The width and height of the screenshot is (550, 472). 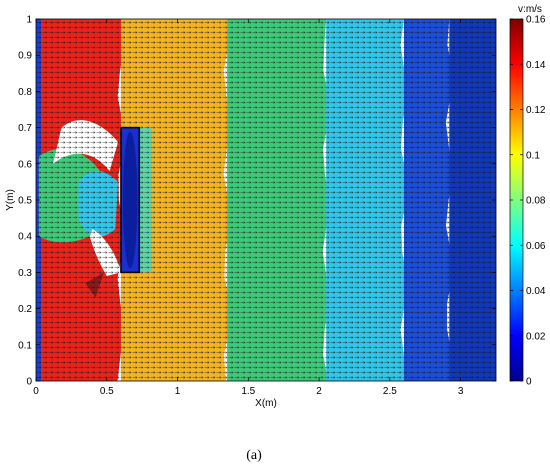 What do you see at coordinates (248, 391) in the screenshot?
I see `x-tick-label: 1.5` at bounding box center [248, 391].